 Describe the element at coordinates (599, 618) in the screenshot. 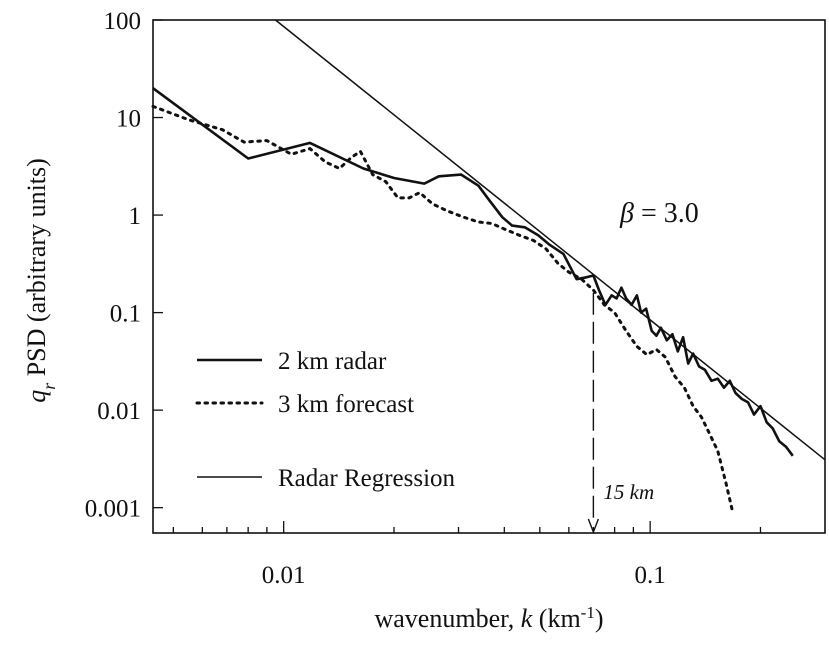

I see `x-axis-title-unit-close: )` at that location.